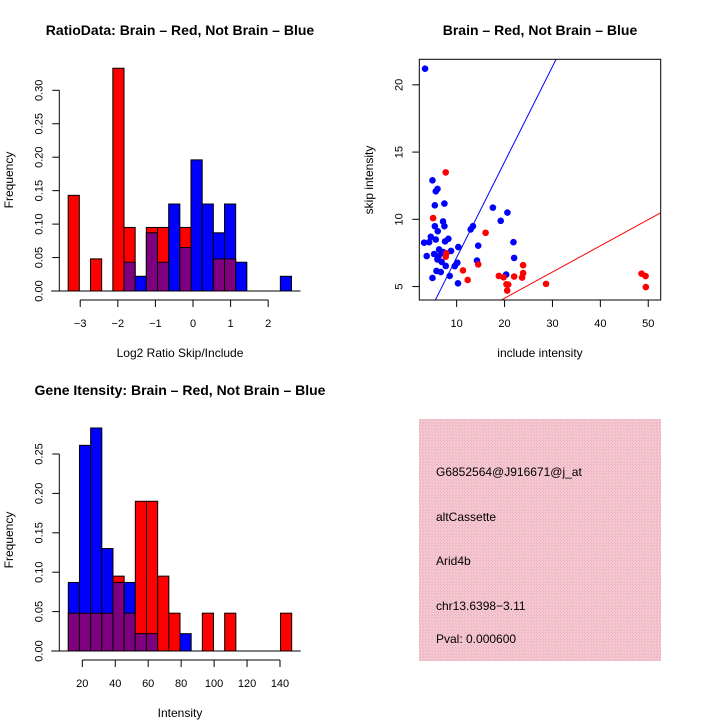 This screenshot has width=720, height=720. Describe the element at coordinates (369, 180) in the screenshot. I see `scatter-ylabel: skip intensity` at that location.